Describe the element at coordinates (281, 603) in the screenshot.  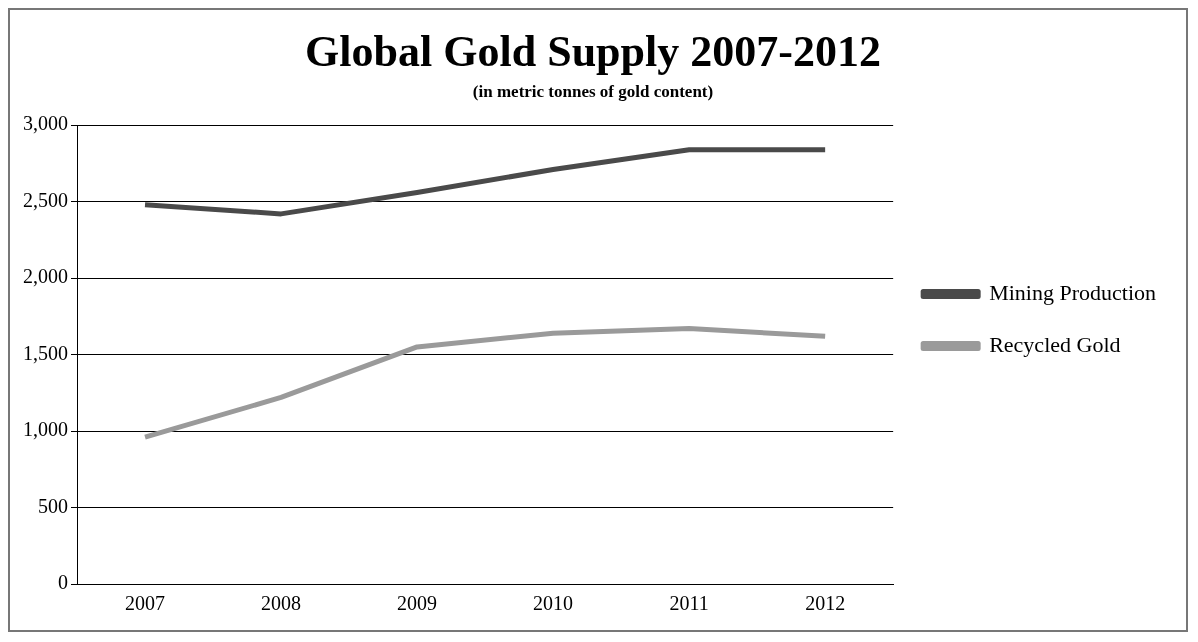
I see `x-tick-label: 2008` at that location.